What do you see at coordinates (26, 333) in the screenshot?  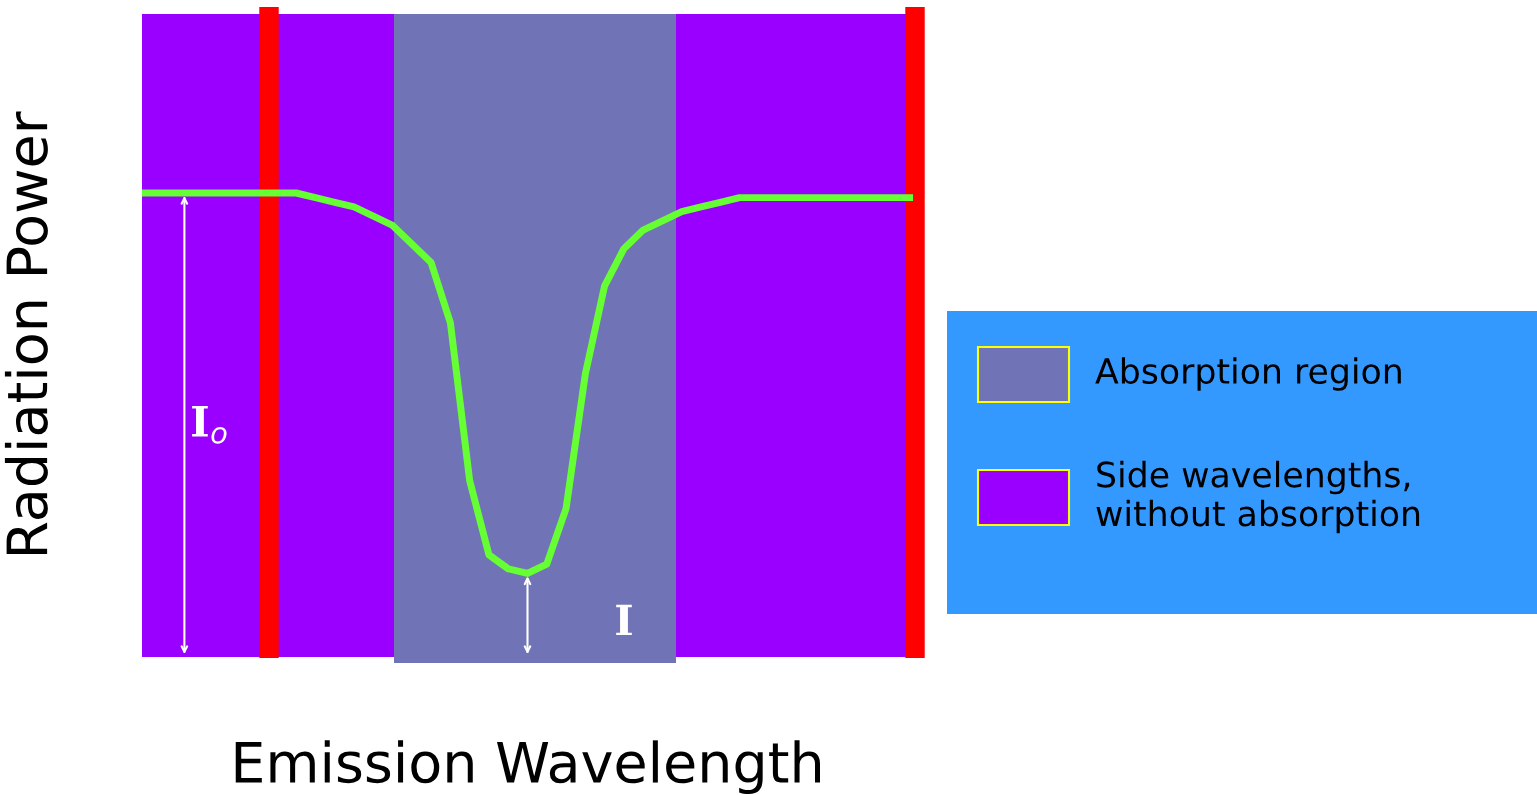 I see `y-axis-title: Radiation Power` at bounding box center [26, 333].